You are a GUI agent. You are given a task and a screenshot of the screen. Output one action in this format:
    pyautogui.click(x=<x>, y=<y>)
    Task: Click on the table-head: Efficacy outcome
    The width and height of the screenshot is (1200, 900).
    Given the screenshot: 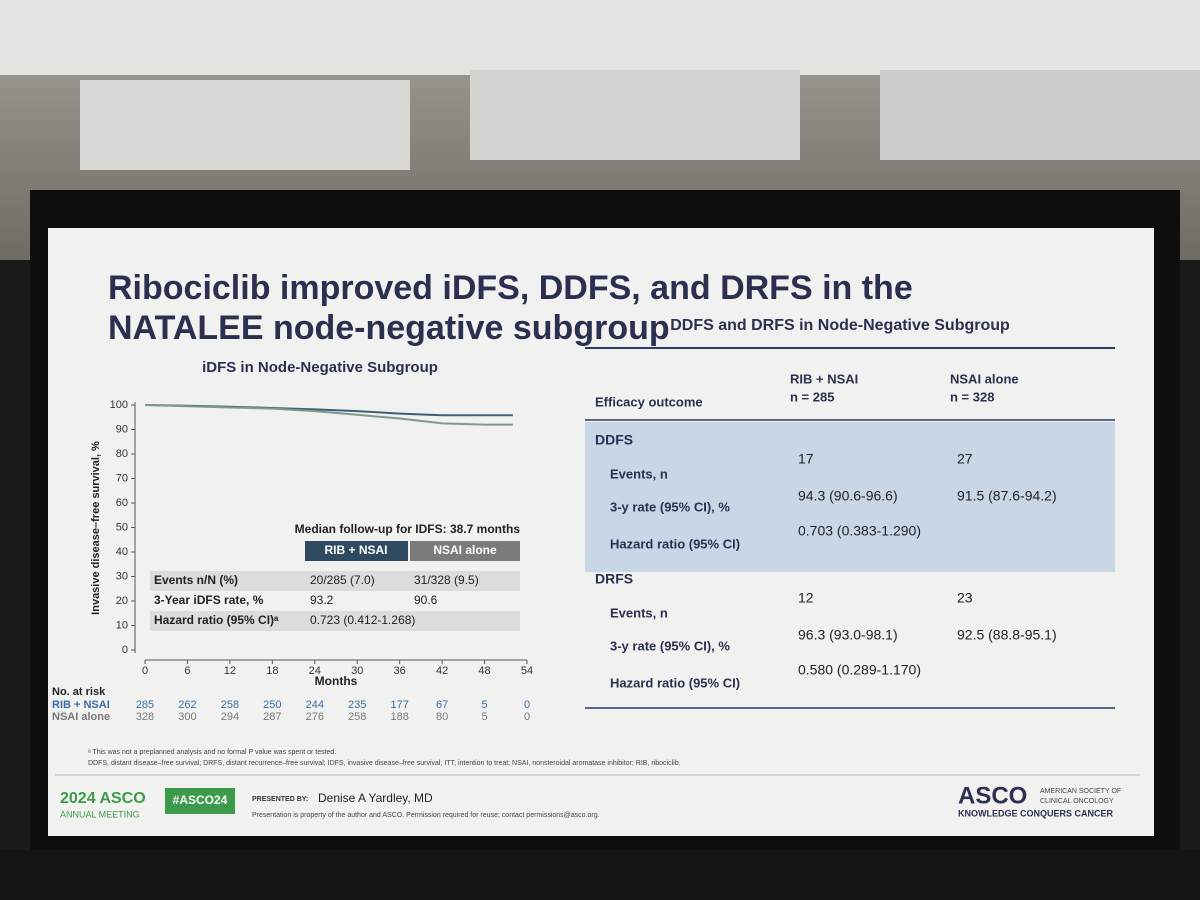 What is the action you would take?
    pyautogui.click(x=649, y=401)
    